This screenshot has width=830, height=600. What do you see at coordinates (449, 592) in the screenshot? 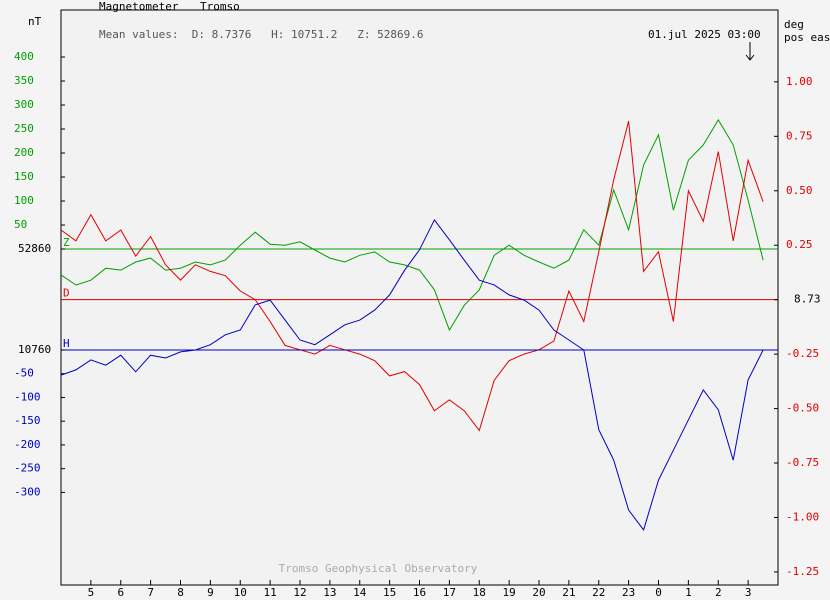
I see `x-tick-label: 17` at bounding box center [449, 592].